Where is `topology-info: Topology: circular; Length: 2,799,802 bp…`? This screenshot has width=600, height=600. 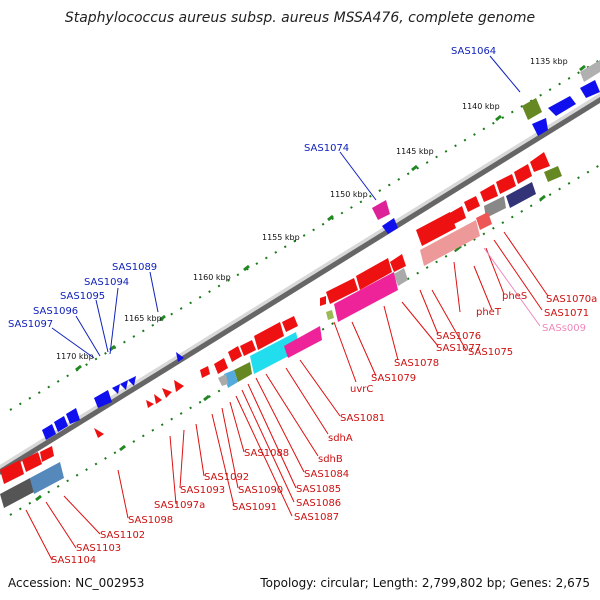
topology-info: Topology: circular; Length: 2,799,802 bp… is located at coordinates (425, 583).